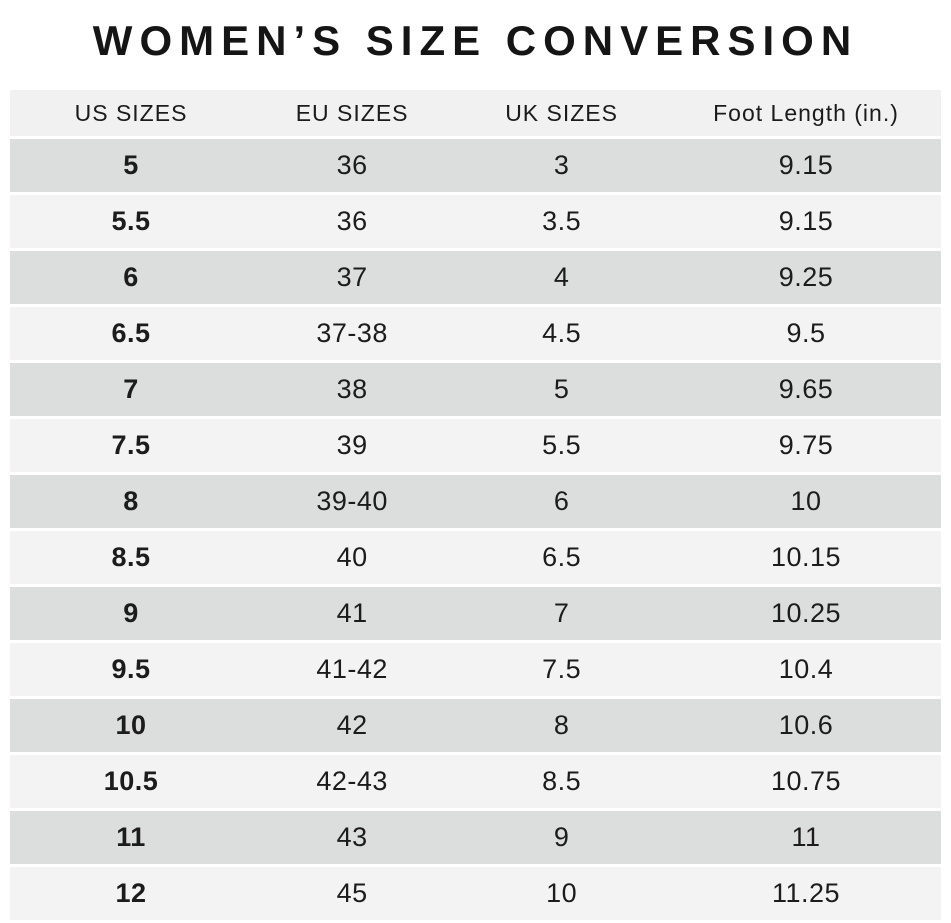 The image size is (951, 923). What do you see at coordinates (352, 669) in the screenshot?
I see `cell-eu-size: 41-42` at bounding box center [352, 669].